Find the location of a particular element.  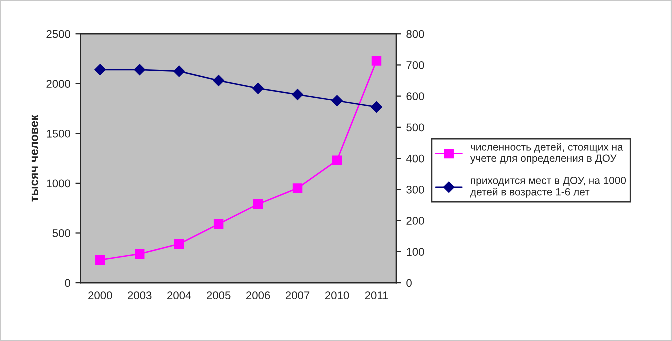

y-tick-label: 1500 is located at coordinates (58, 134).